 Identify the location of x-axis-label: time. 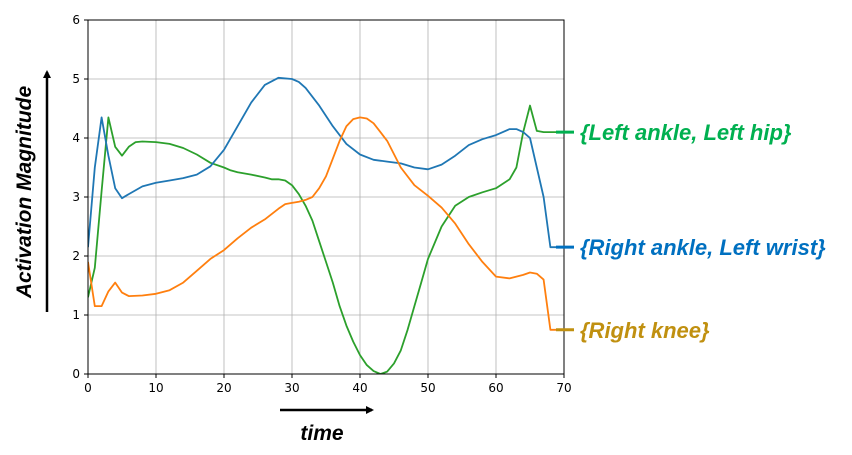
(322, 433).